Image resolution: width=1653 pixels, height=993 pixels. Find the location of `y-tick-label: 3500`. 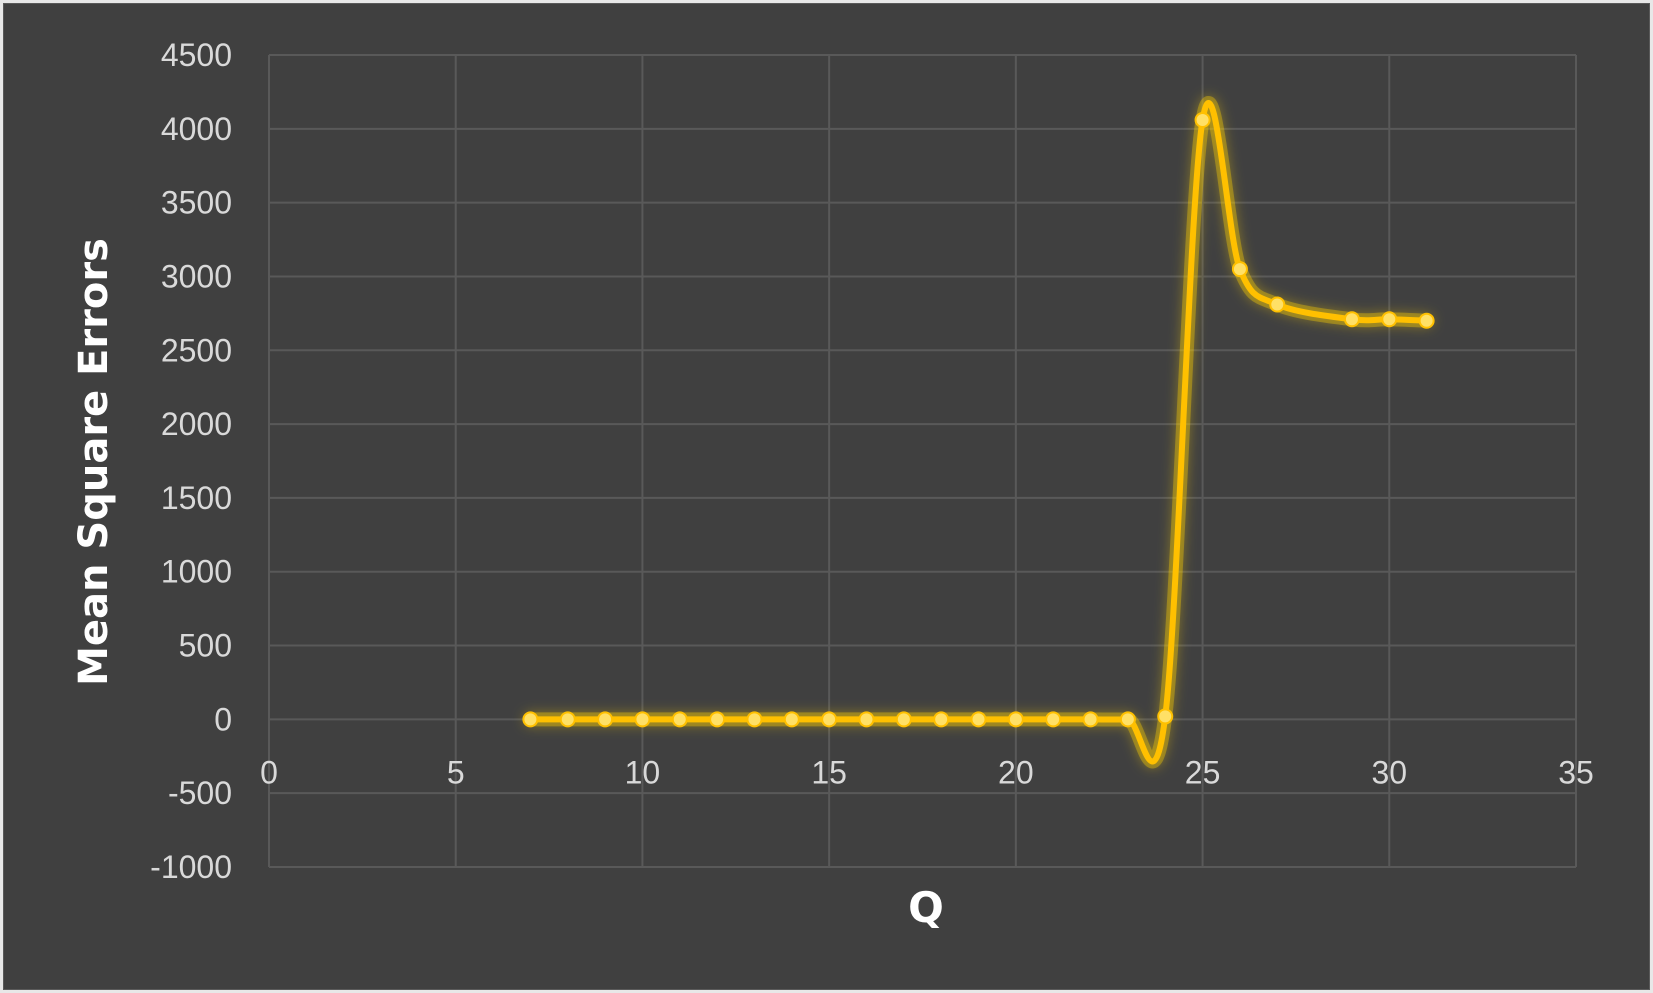

y-tick-label: 3500 is located at coordinates (196, 203).